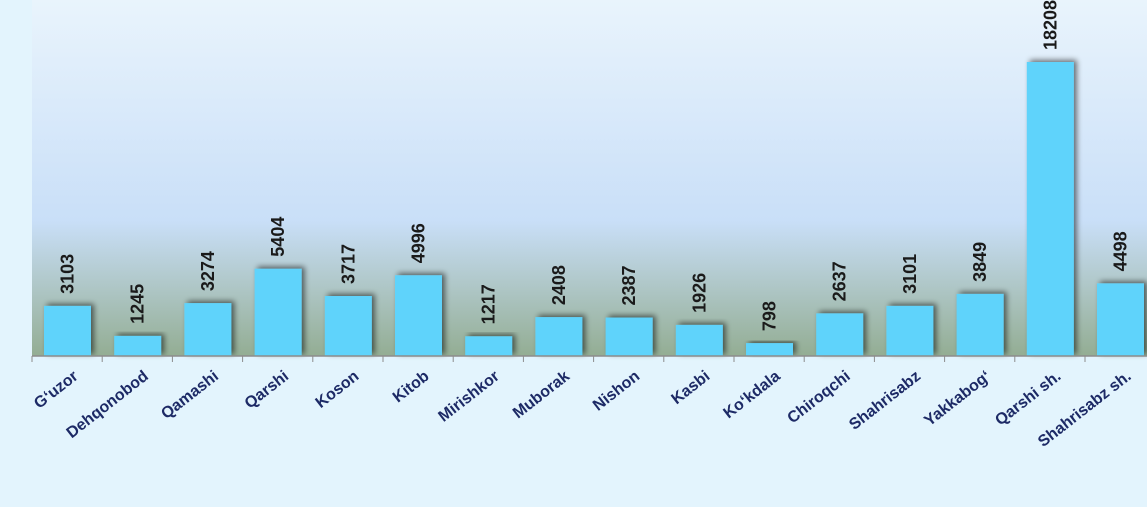 The image size is (1147, 507). Describe the element at coordinates (840, 281) in the screenshot. I see `value-label-11: 2637` at that location.